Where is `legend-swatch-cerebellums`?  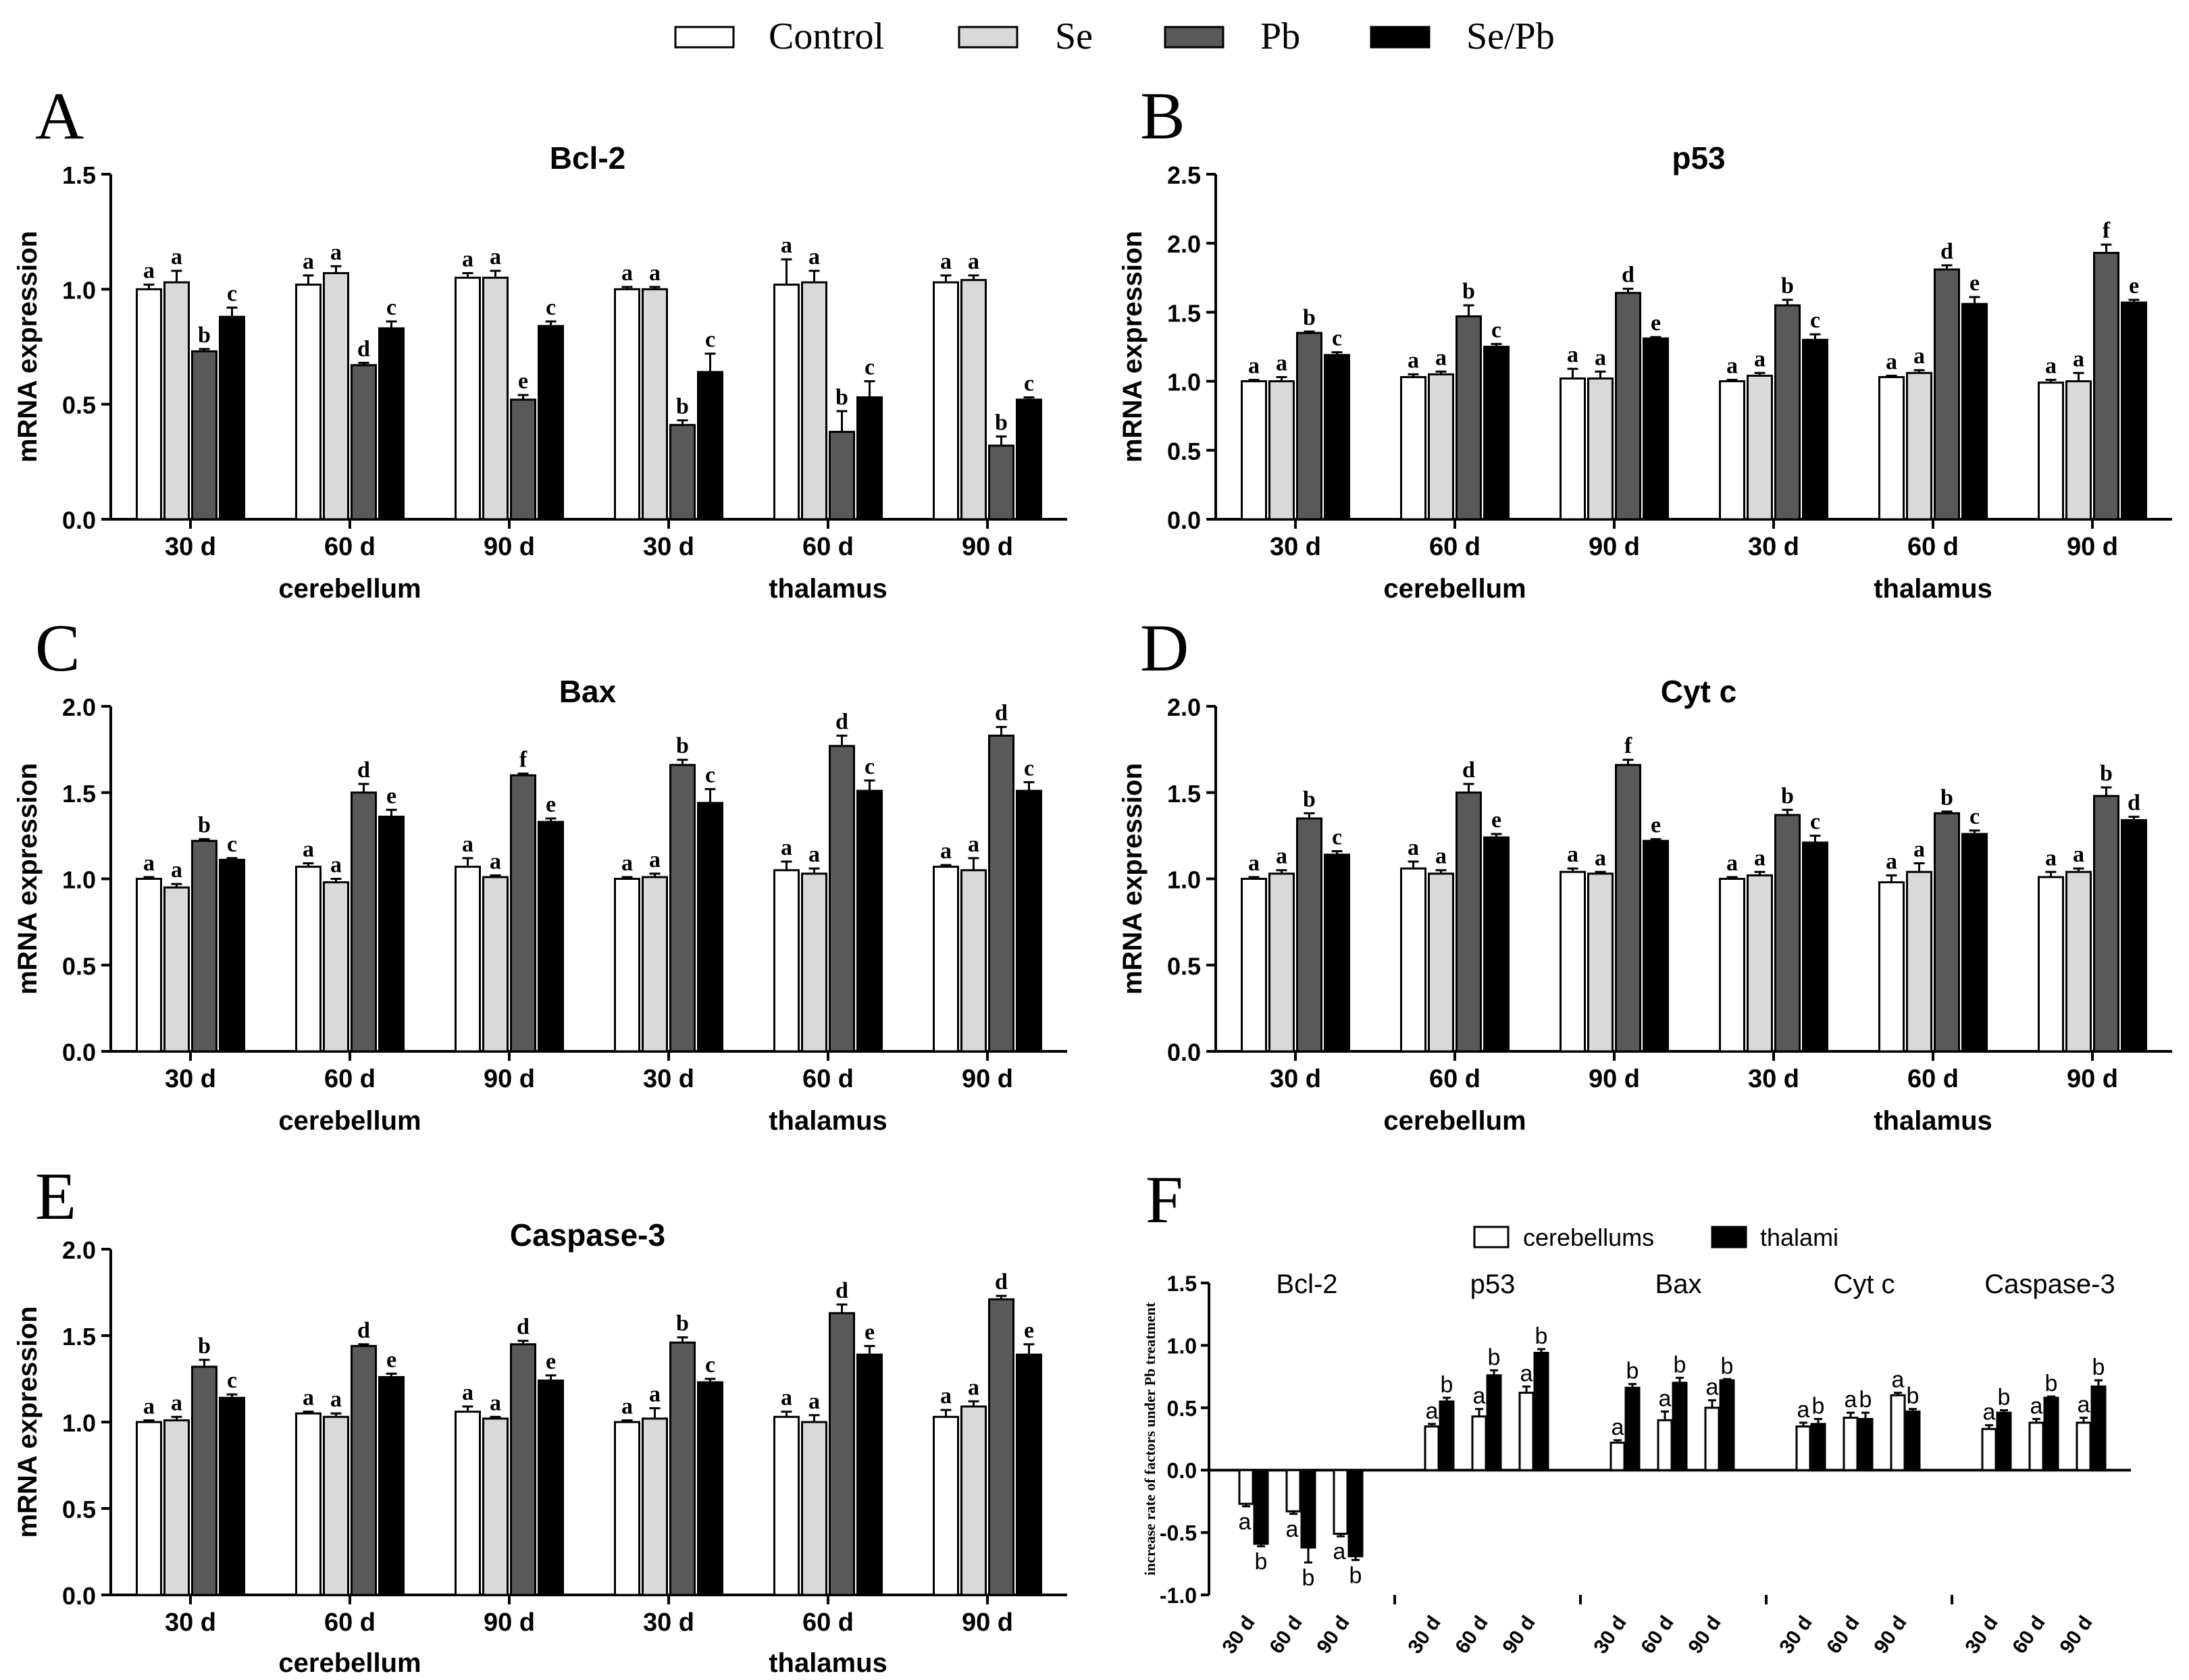
legend-swatch-cerebellums is located at coordinates (1491, 1238).